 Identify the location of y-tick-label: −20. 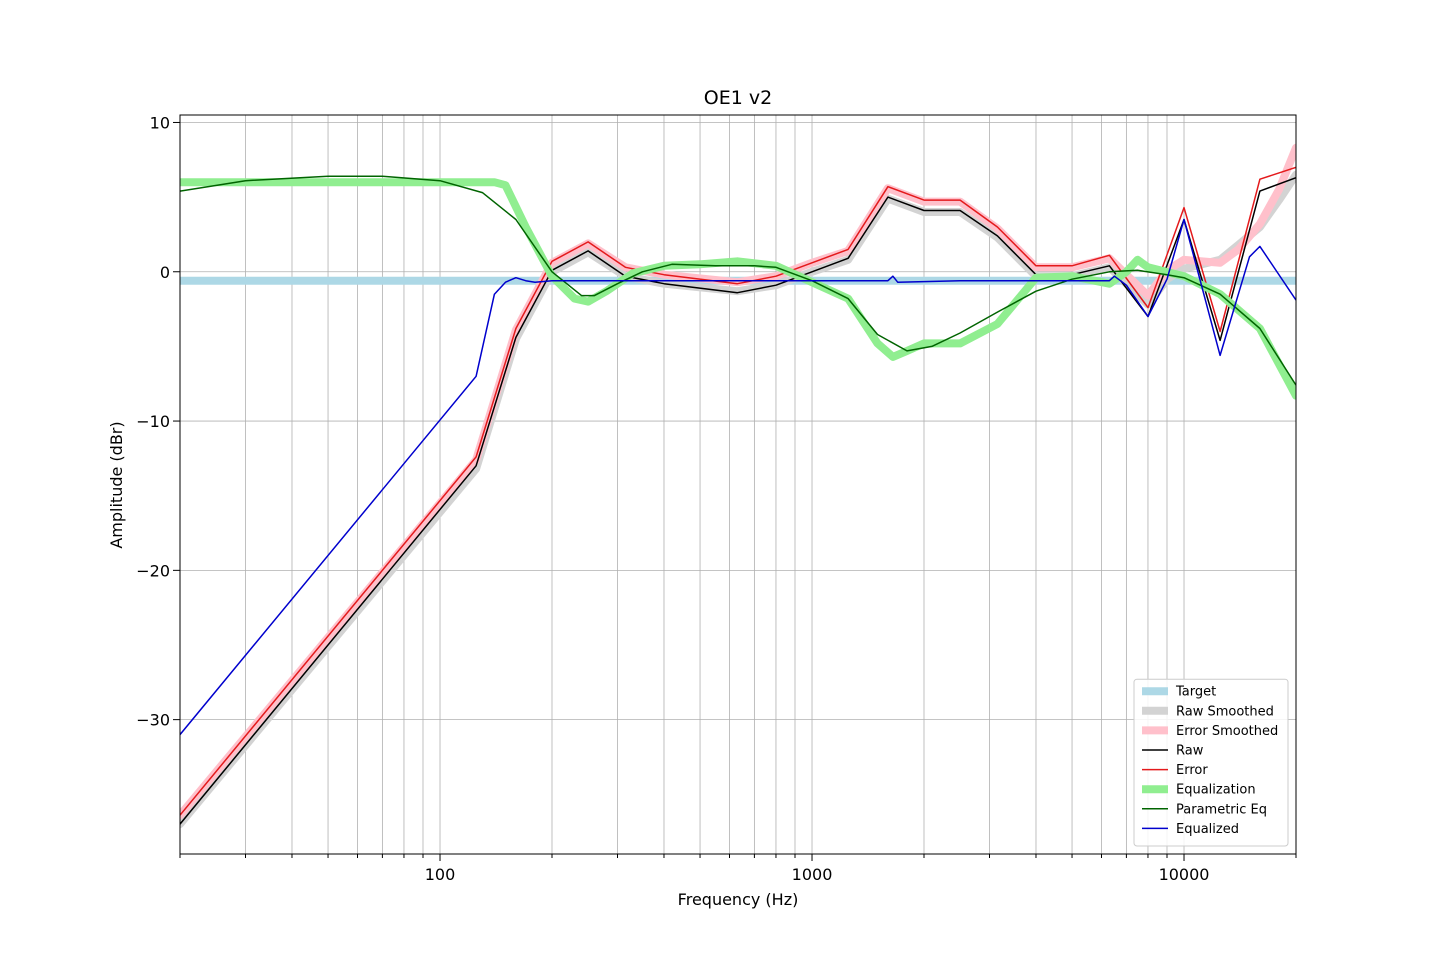
(153, 570).